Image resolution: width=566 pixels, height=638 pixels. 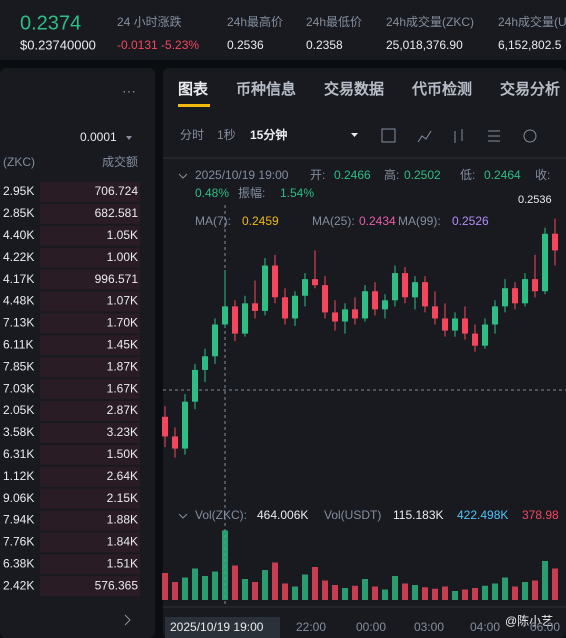 I want to click on info-value: 1.54%, so click(x=297, y=193).